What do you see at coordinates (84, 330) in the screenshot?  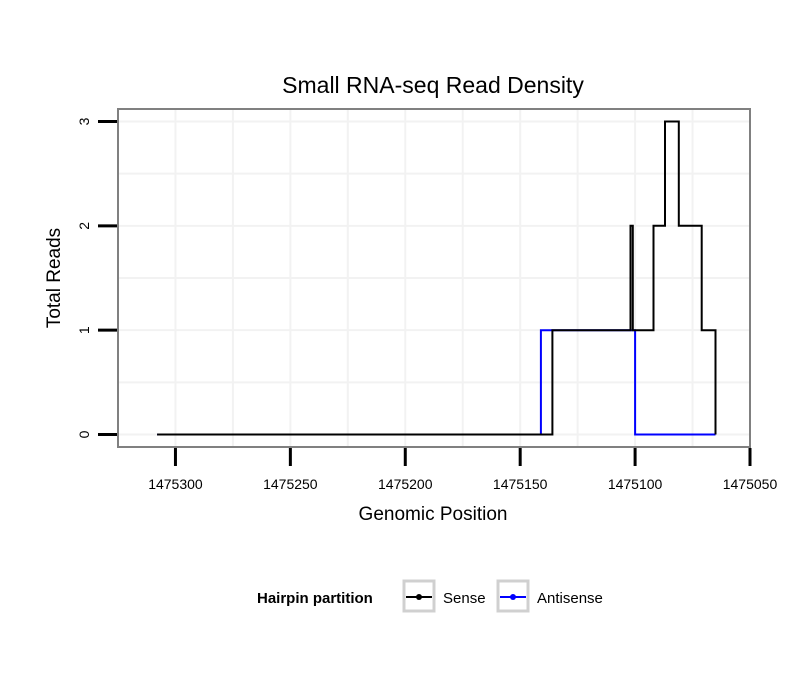 I see `y-tick-label: 1` at bounding box center [84, 330].